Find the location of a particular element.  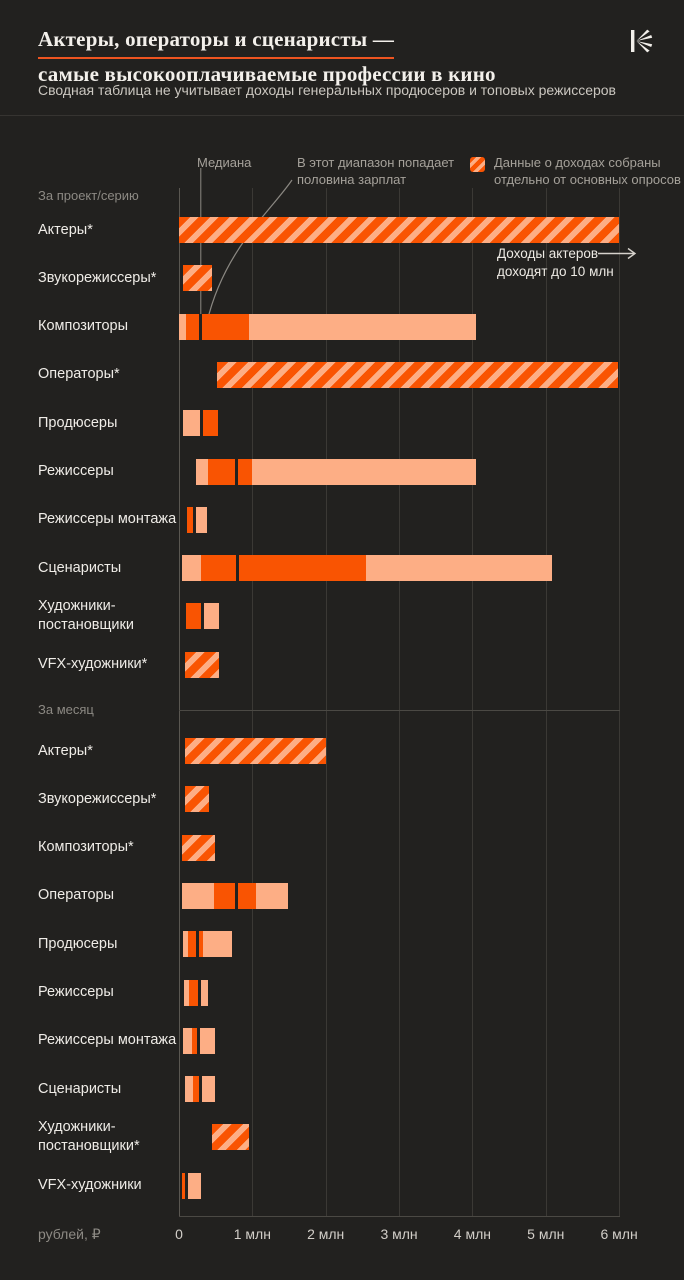

legend-separate-note-line2: отдельно от основных опросов is located at coordinates (587, 179).